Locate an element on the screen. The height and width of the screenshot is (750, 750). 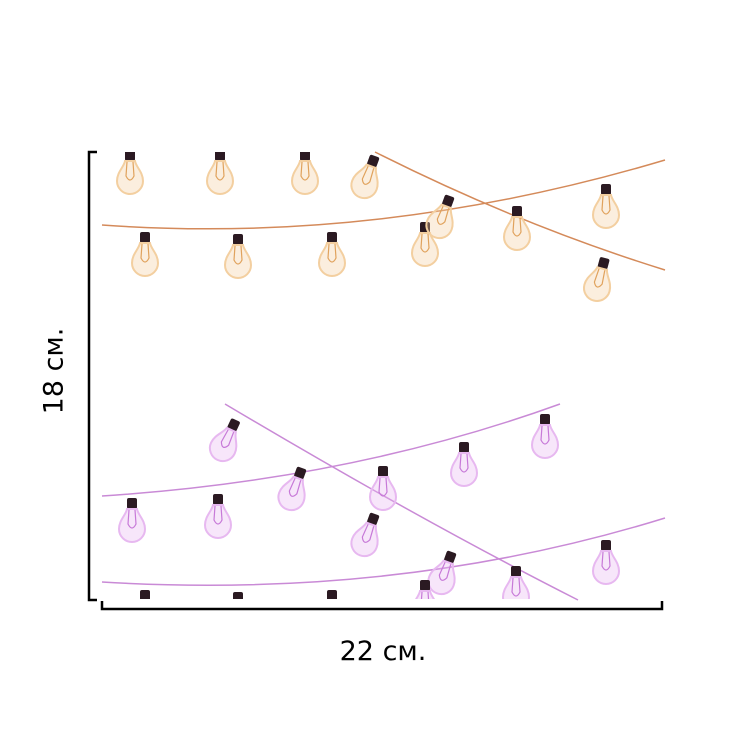
width-dimension-line is located at coordinates (382, 606).